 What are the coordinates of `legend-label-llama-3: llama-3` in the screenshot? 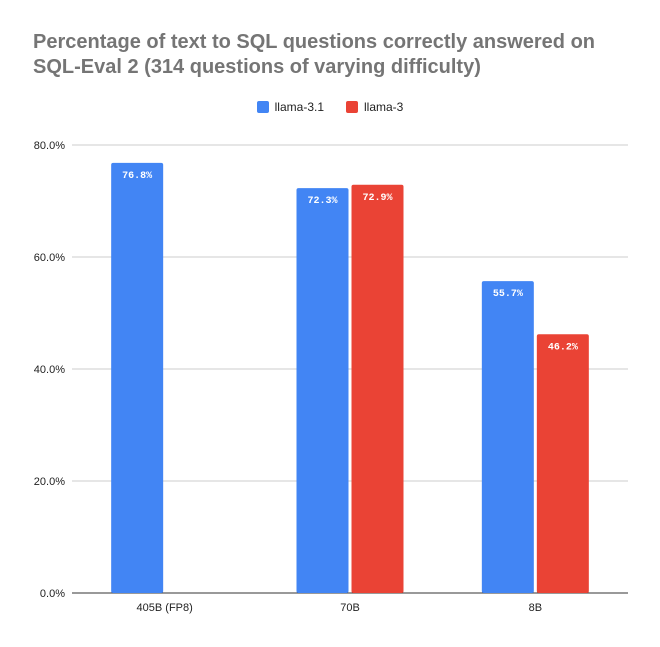 It's located at (384, 107).